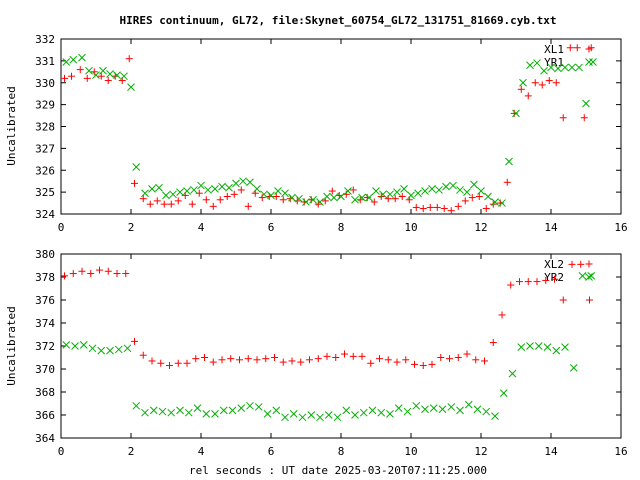 This screenshot has width=640, height=480. What do you see at coordinates (45, 392) in the screenshot?
I see `y-tick-label: 368` at bounding box center [45, 392].